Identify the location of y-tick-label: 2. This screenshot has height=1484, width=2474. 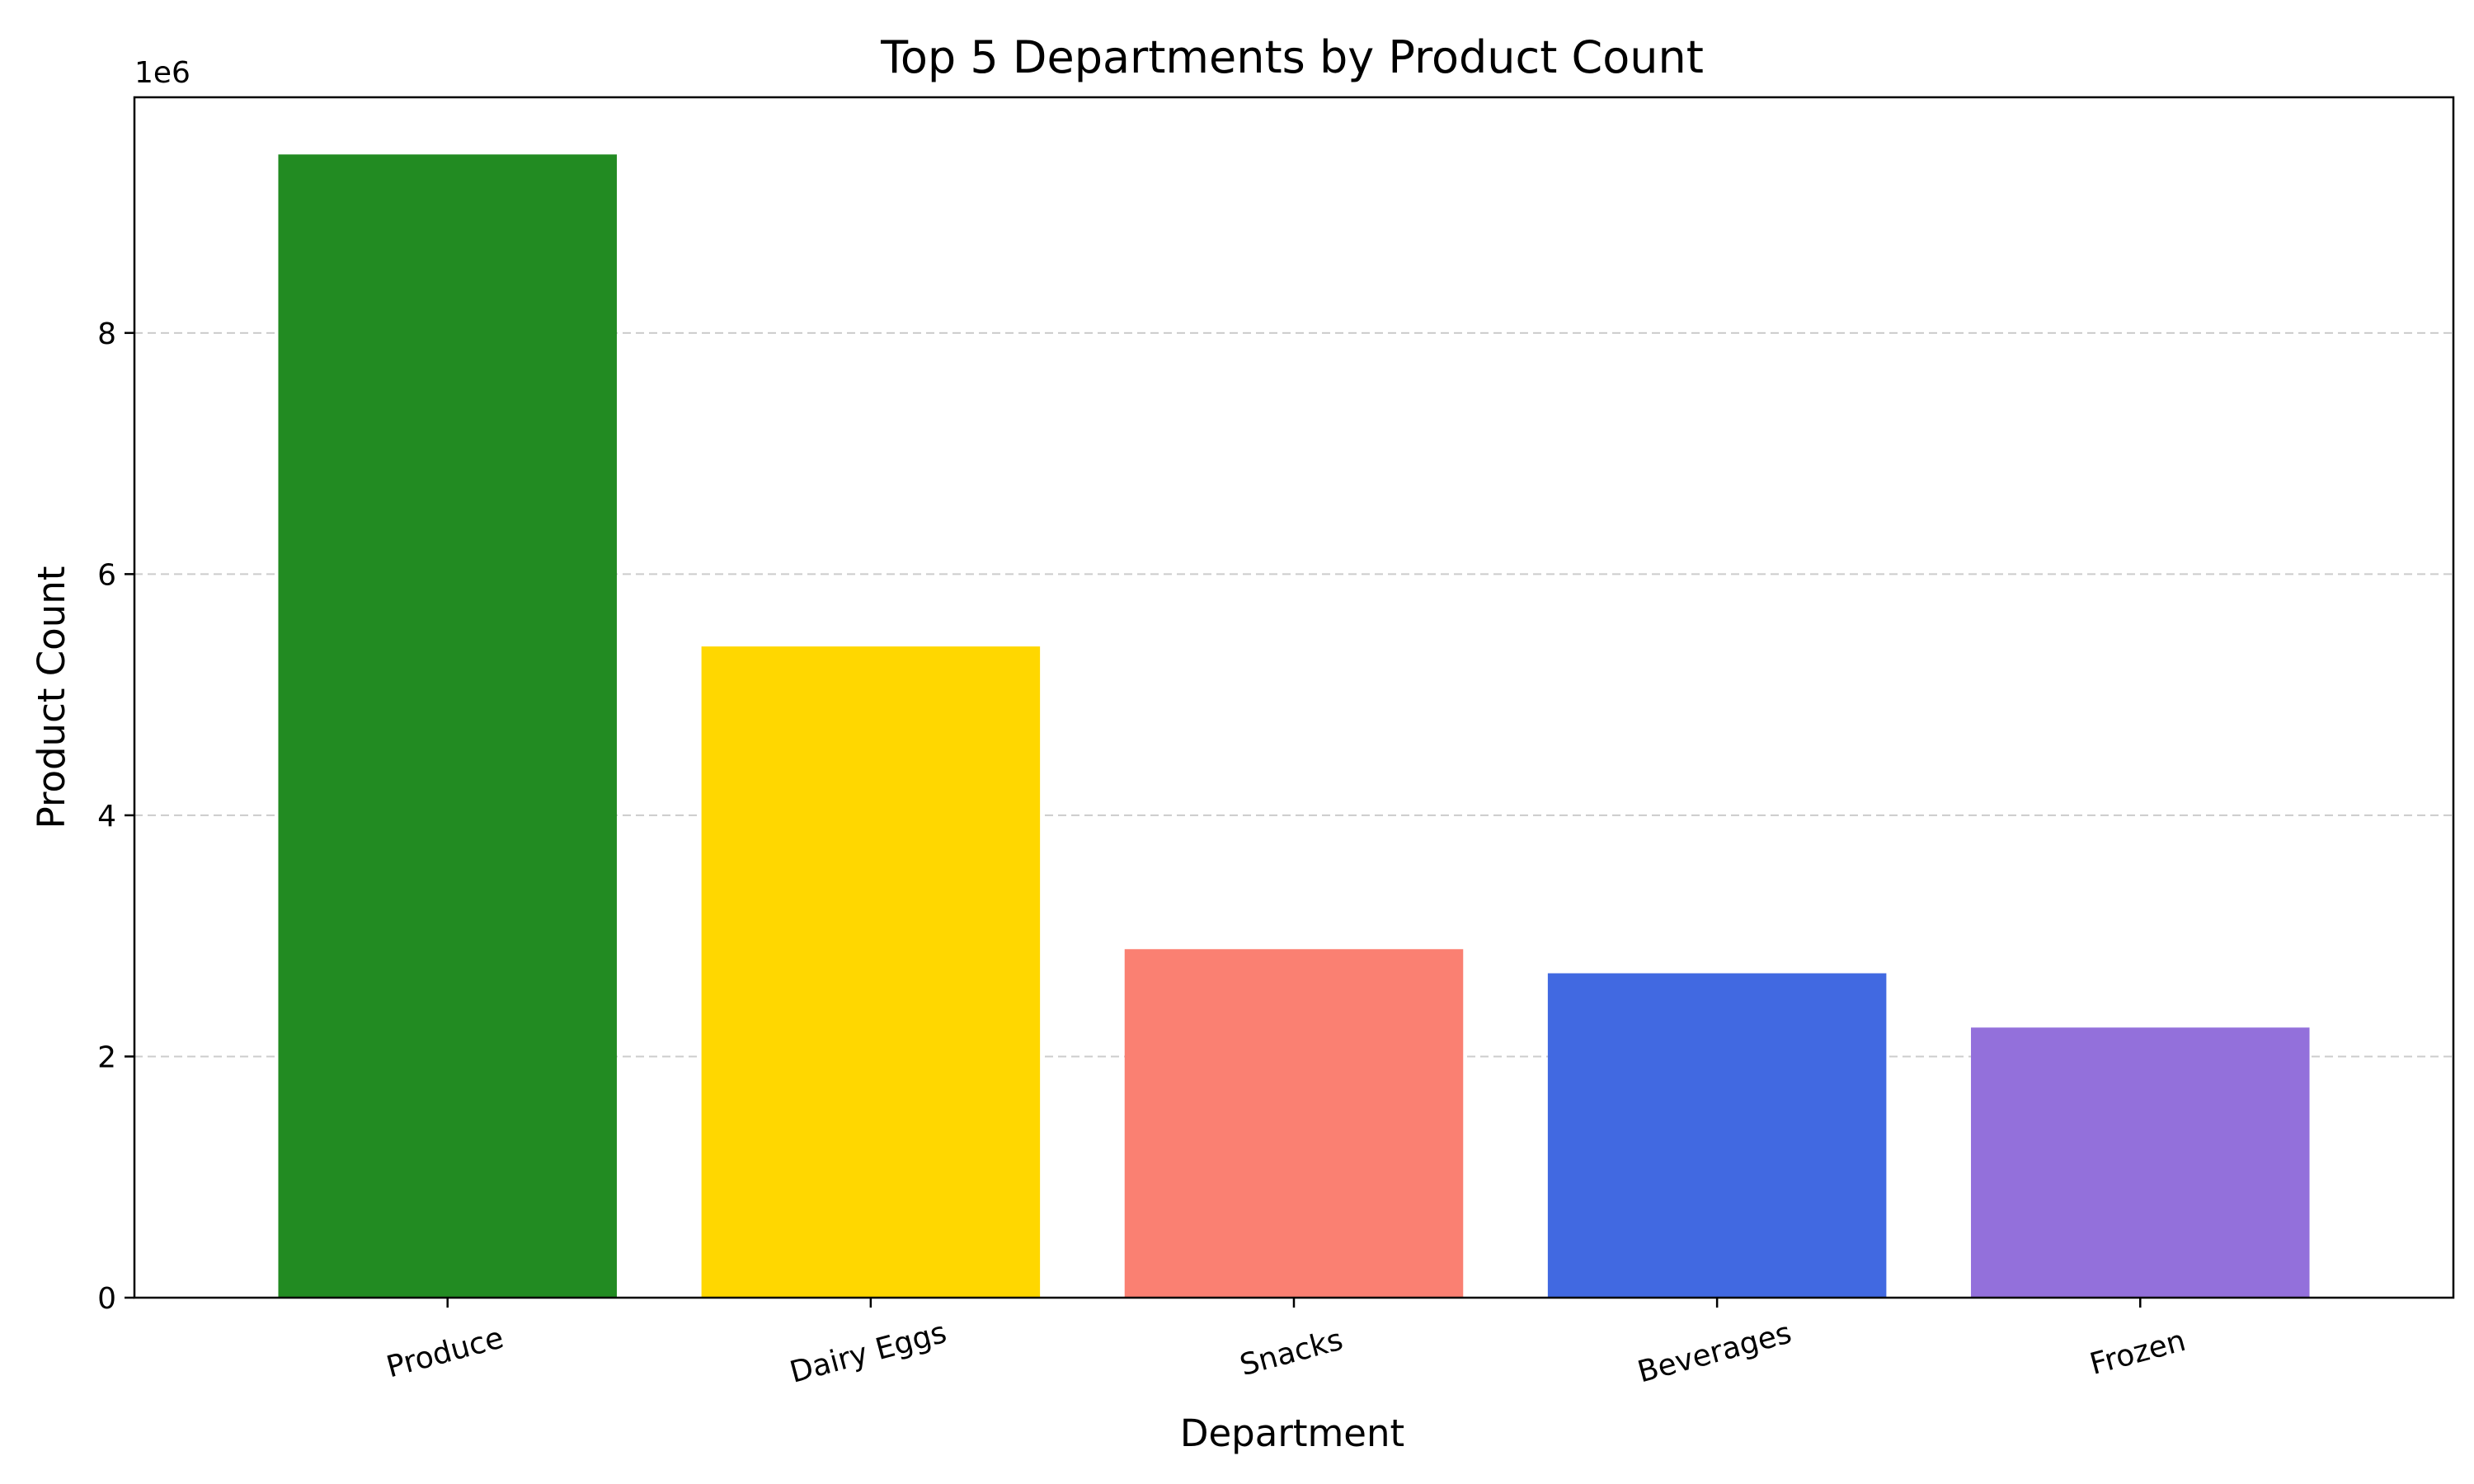
(106, 1057).